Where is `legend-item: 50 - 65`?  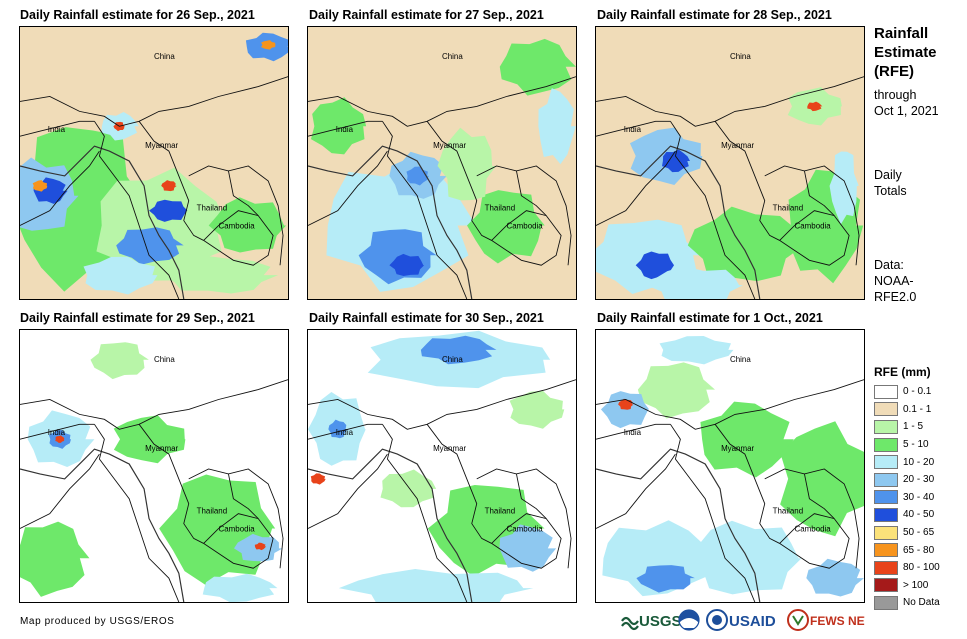 legend-item: 50 - 65 is located at coordinates (907, 533).